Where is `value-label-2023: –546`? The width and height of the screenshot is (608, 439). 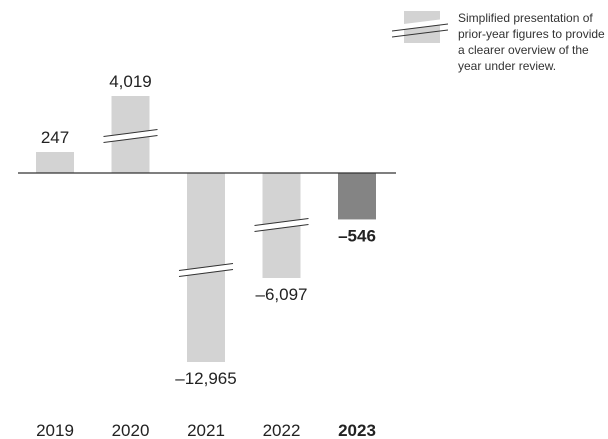
value-label-2023: –546 is located at coordinates (357, 235).